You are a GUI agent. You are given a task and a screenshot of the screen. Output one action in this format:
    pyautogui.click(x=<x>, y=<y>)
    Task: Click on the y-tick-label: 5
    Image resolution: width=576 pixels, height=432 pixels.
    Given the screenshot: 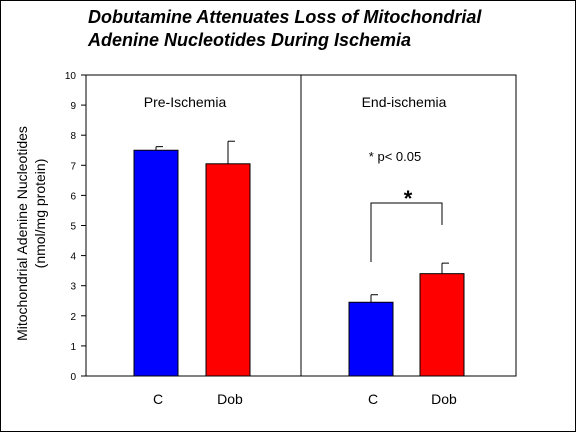 What is the action you would take?
    pyautogui.click(x=73, y=227)
    